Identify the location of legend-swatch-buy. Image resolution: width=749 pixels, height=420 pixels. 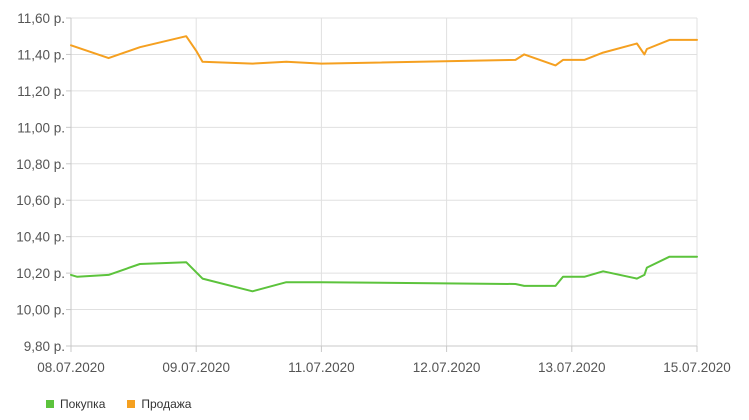
(50, 404).